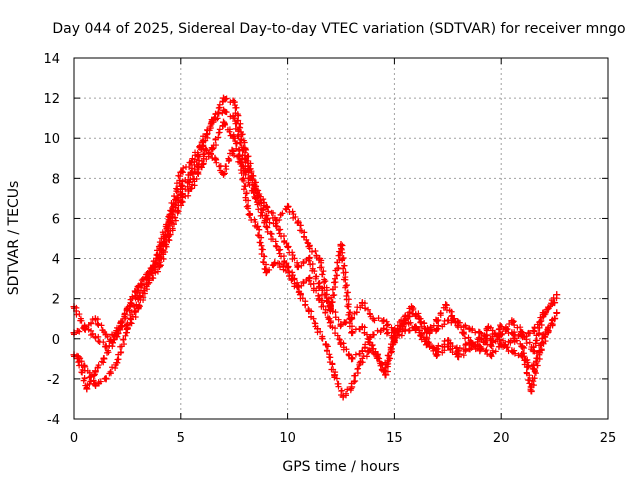 The height and width of the screenshot is (480, 640). Describe the element at coordinates (287, 438) in the screenshot. I see `x-tick-label: 10` at that location.